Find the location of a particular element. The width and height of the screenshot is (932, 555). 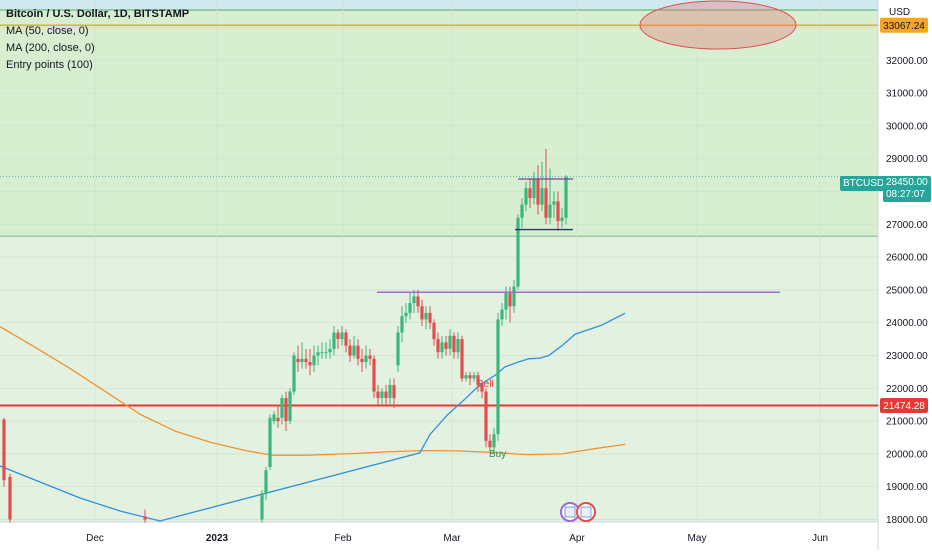

y-tick-label: 20000.00 is located at coordinates (907, 454).